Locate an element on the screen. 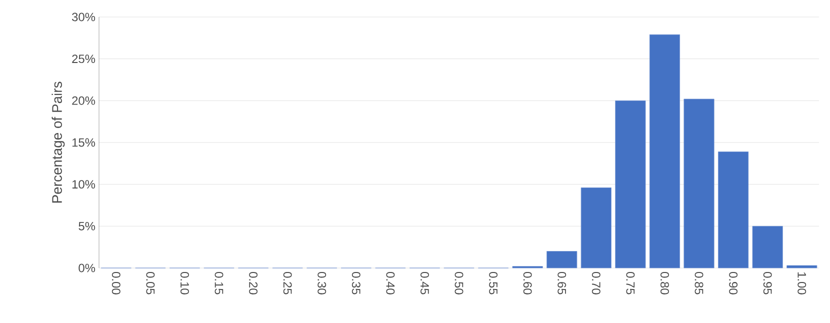  y-tick-label: 5% is located at coordinates (87, 226).